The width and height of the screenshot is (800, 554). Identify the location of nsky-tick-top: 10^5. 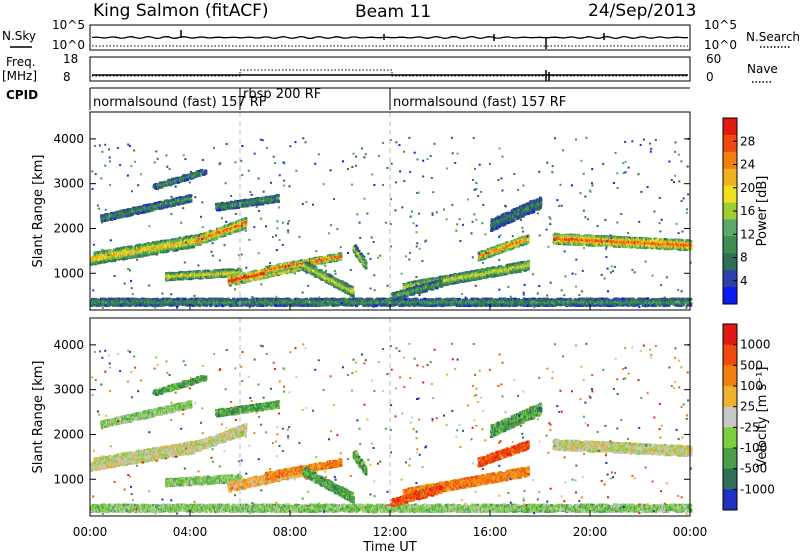
(68, 25).